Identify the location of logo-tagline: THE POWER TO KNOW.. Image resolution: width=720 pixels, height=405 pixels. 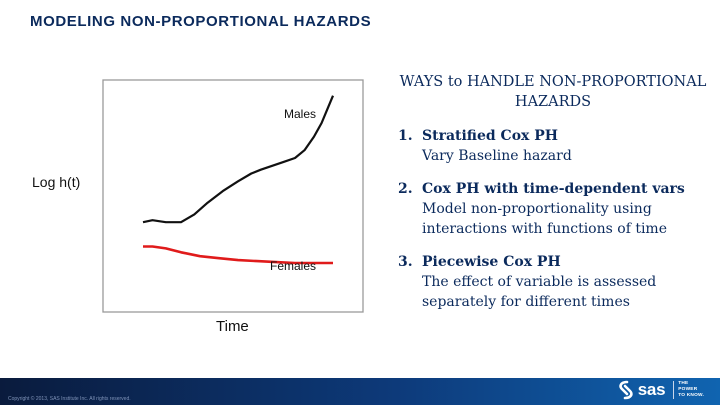
(688, 390).